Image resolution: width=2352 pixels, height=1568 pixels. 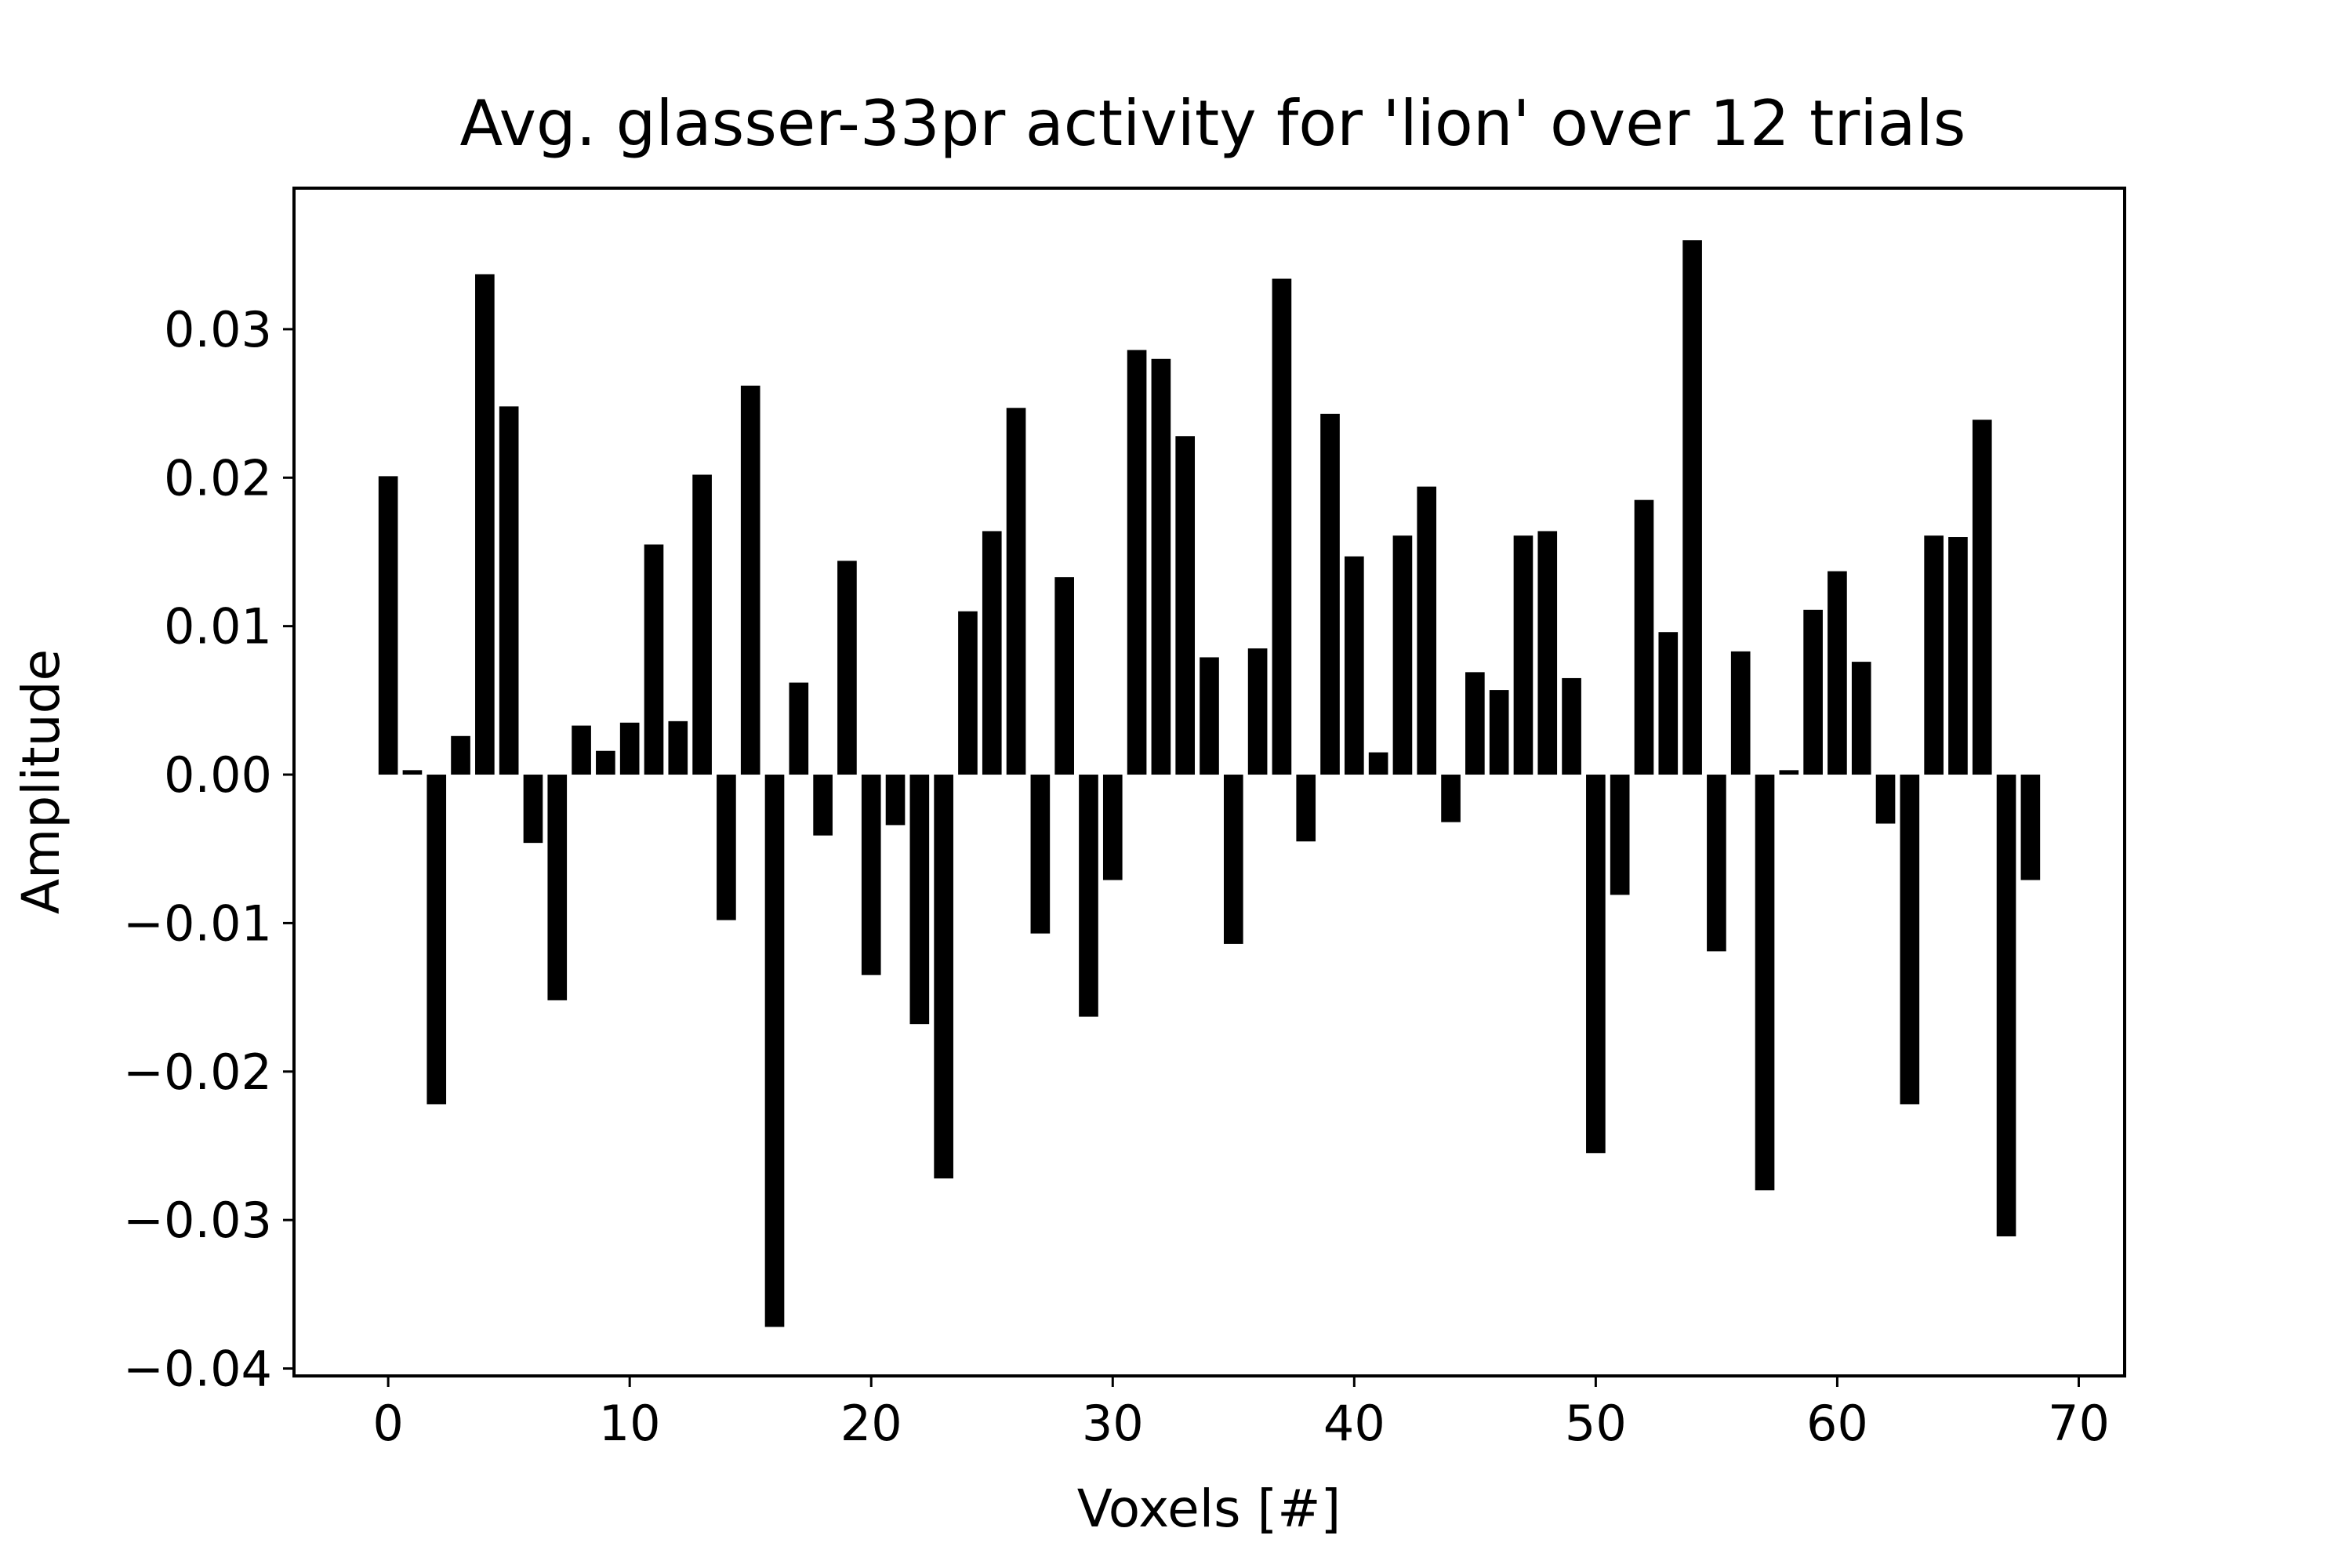 What do you see at coordinates (630, 1423) in the screenshot?
I see `x-tick-label: 10` at bounding box center [630, 1423].